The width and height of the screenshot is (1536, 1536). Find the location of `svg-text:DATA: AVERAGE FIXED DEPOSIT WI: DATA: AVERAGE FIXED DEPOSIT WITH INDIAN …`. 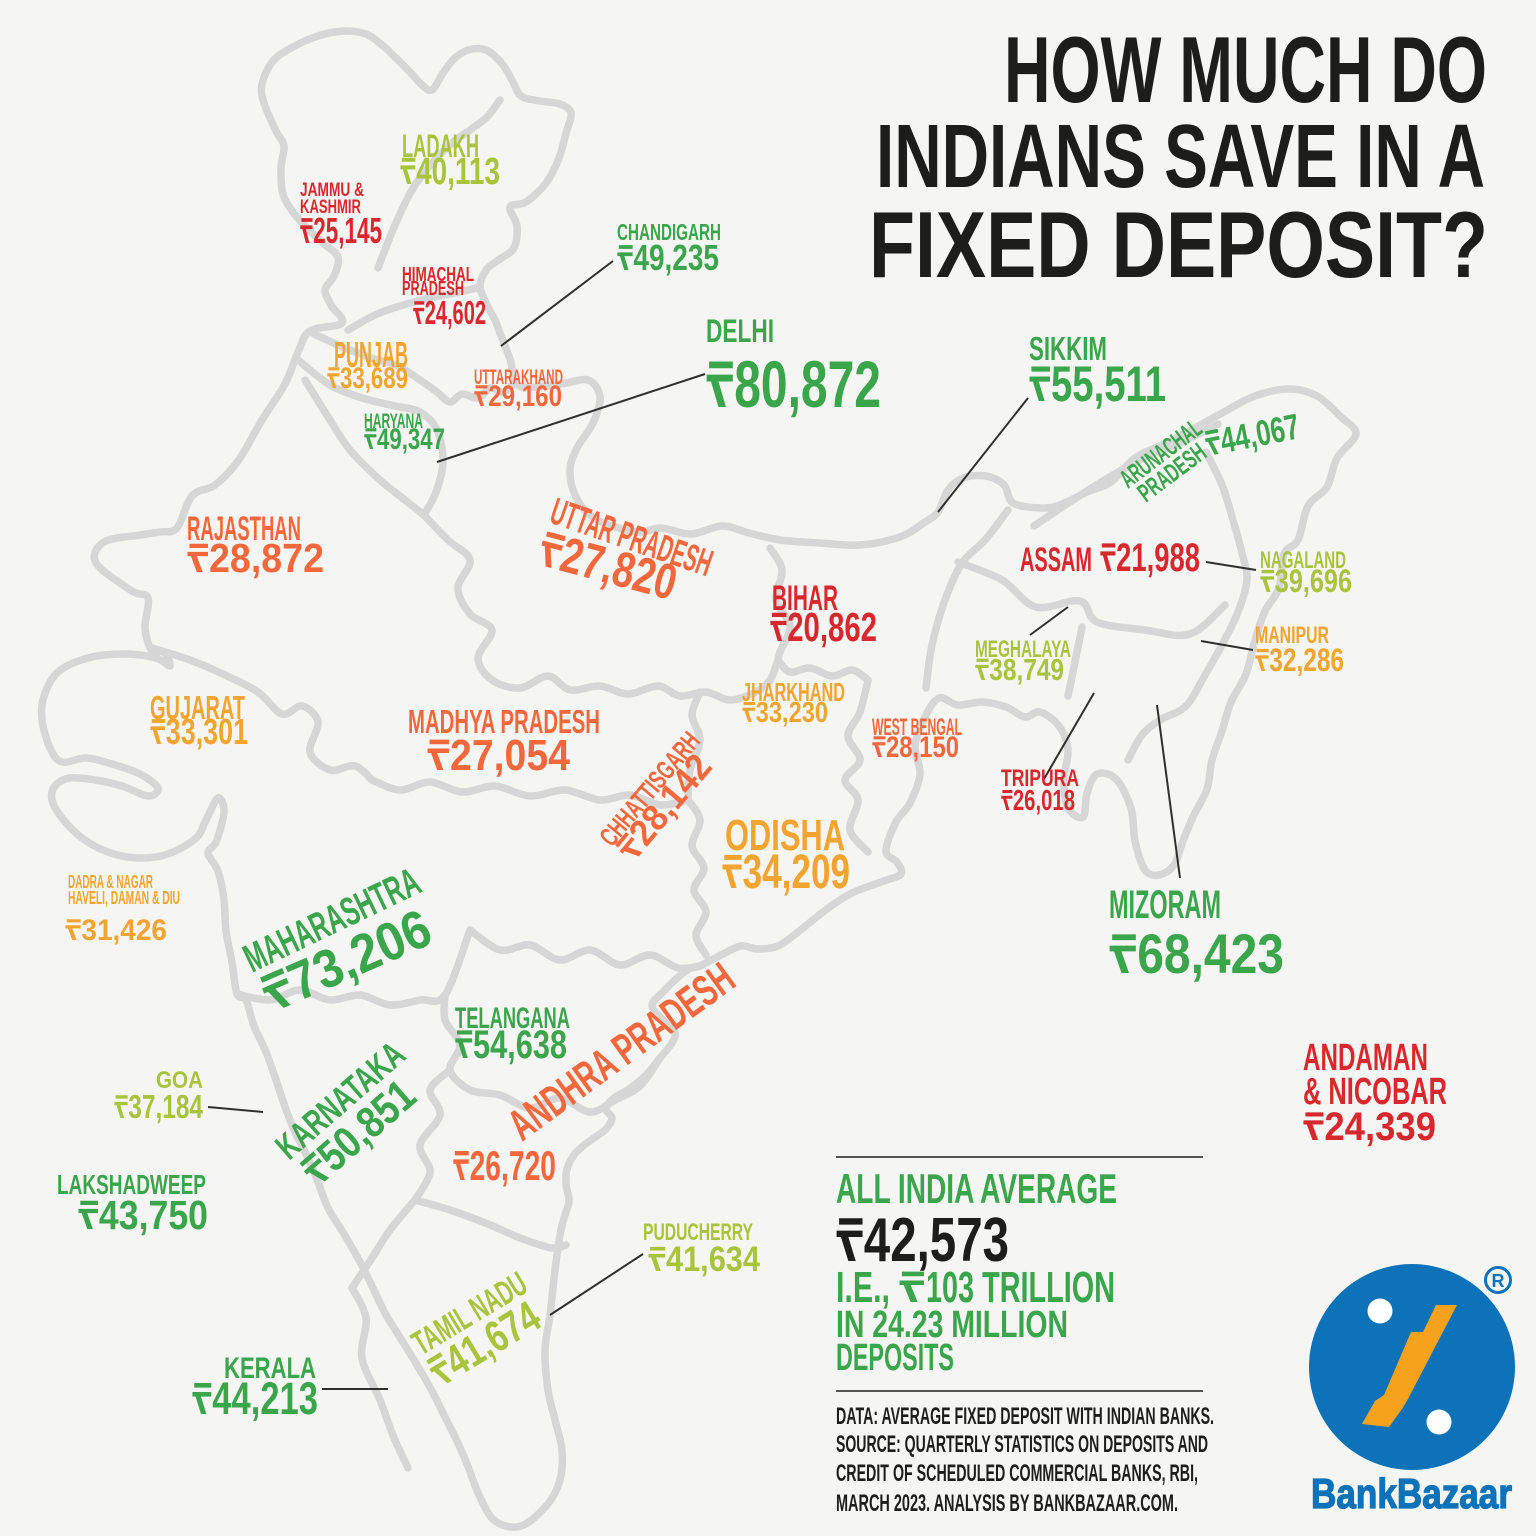

svg-text:DATA: AVERAGE FIXED DEPOSIT WI: DATA: AVERAGE FIXED DEPOSIT WITH INDIAN … is located at coordinates (1025, 1416).